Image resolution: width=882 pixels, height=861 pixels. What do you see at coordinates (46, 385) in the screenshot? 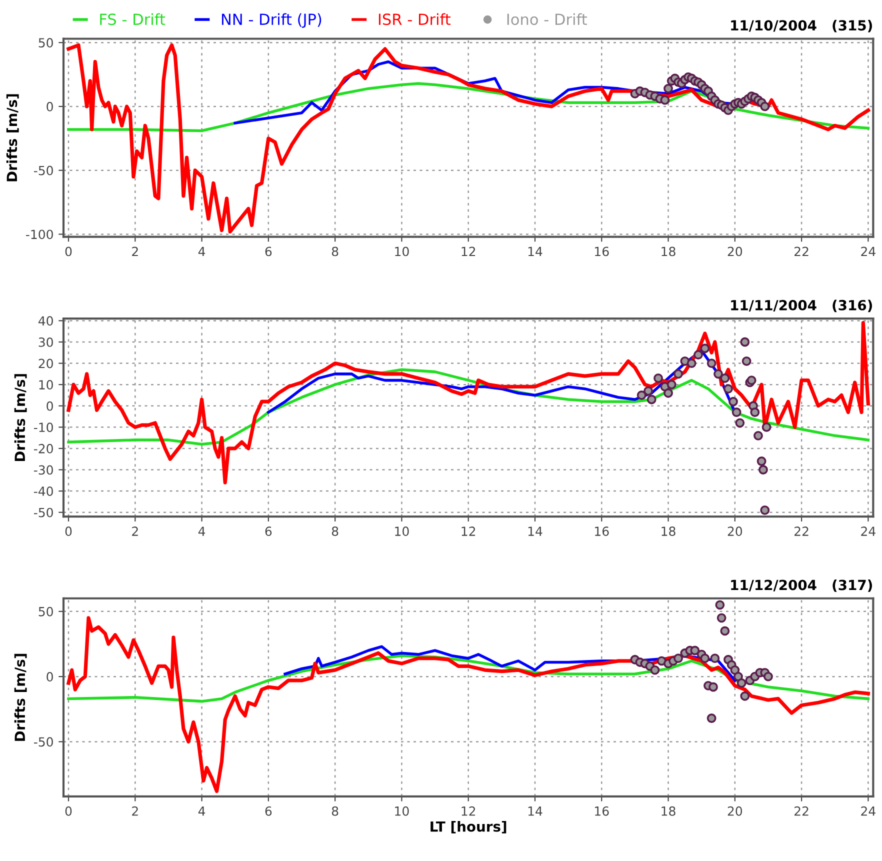
I see `y-tick-label: 10` at bounding box center [46, 385].